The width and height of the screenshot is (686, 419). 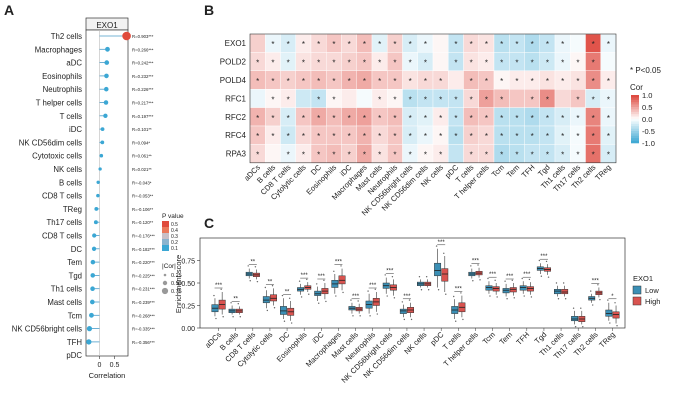 What do you see at coordinates (62, 236) in the screenshot?
I see `cell-label: CD8 T cells` at bounding box center [62, 236].